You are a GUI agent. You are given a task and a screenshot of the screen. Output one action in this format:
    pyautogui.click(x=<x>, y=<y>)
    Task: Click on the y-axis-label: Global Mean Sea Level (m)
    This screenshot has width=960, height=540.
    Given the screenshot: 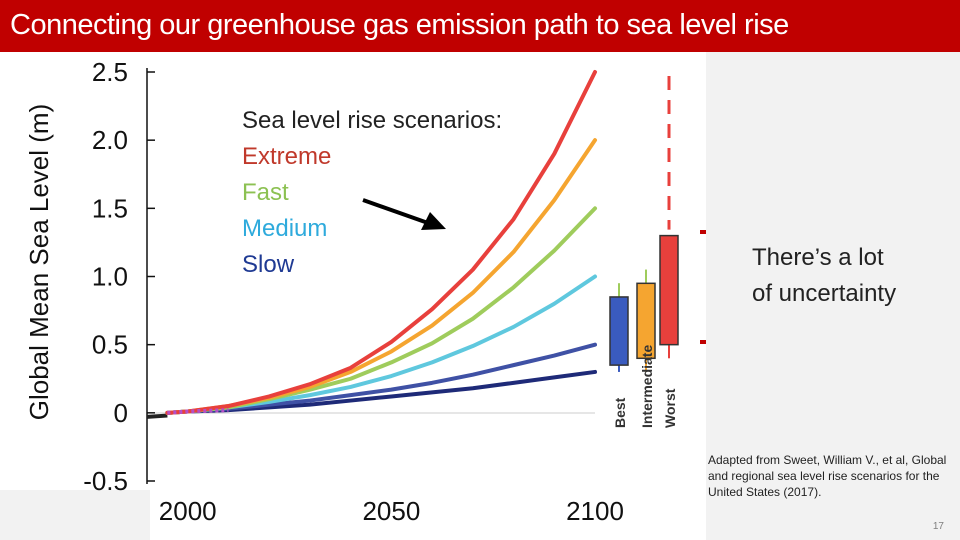 What is the action you would take?
    pyautogui.click(x=39, y=262)
    